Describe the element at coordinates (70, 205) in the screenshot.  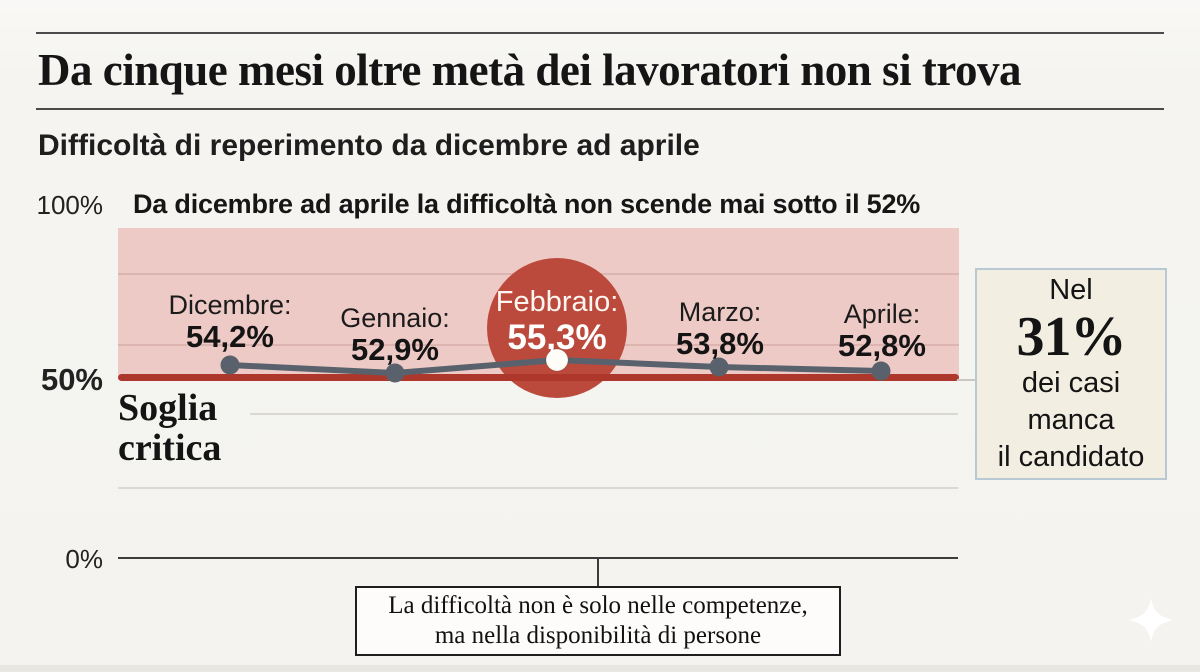
I see `y-tick-100: 100%` at that location.